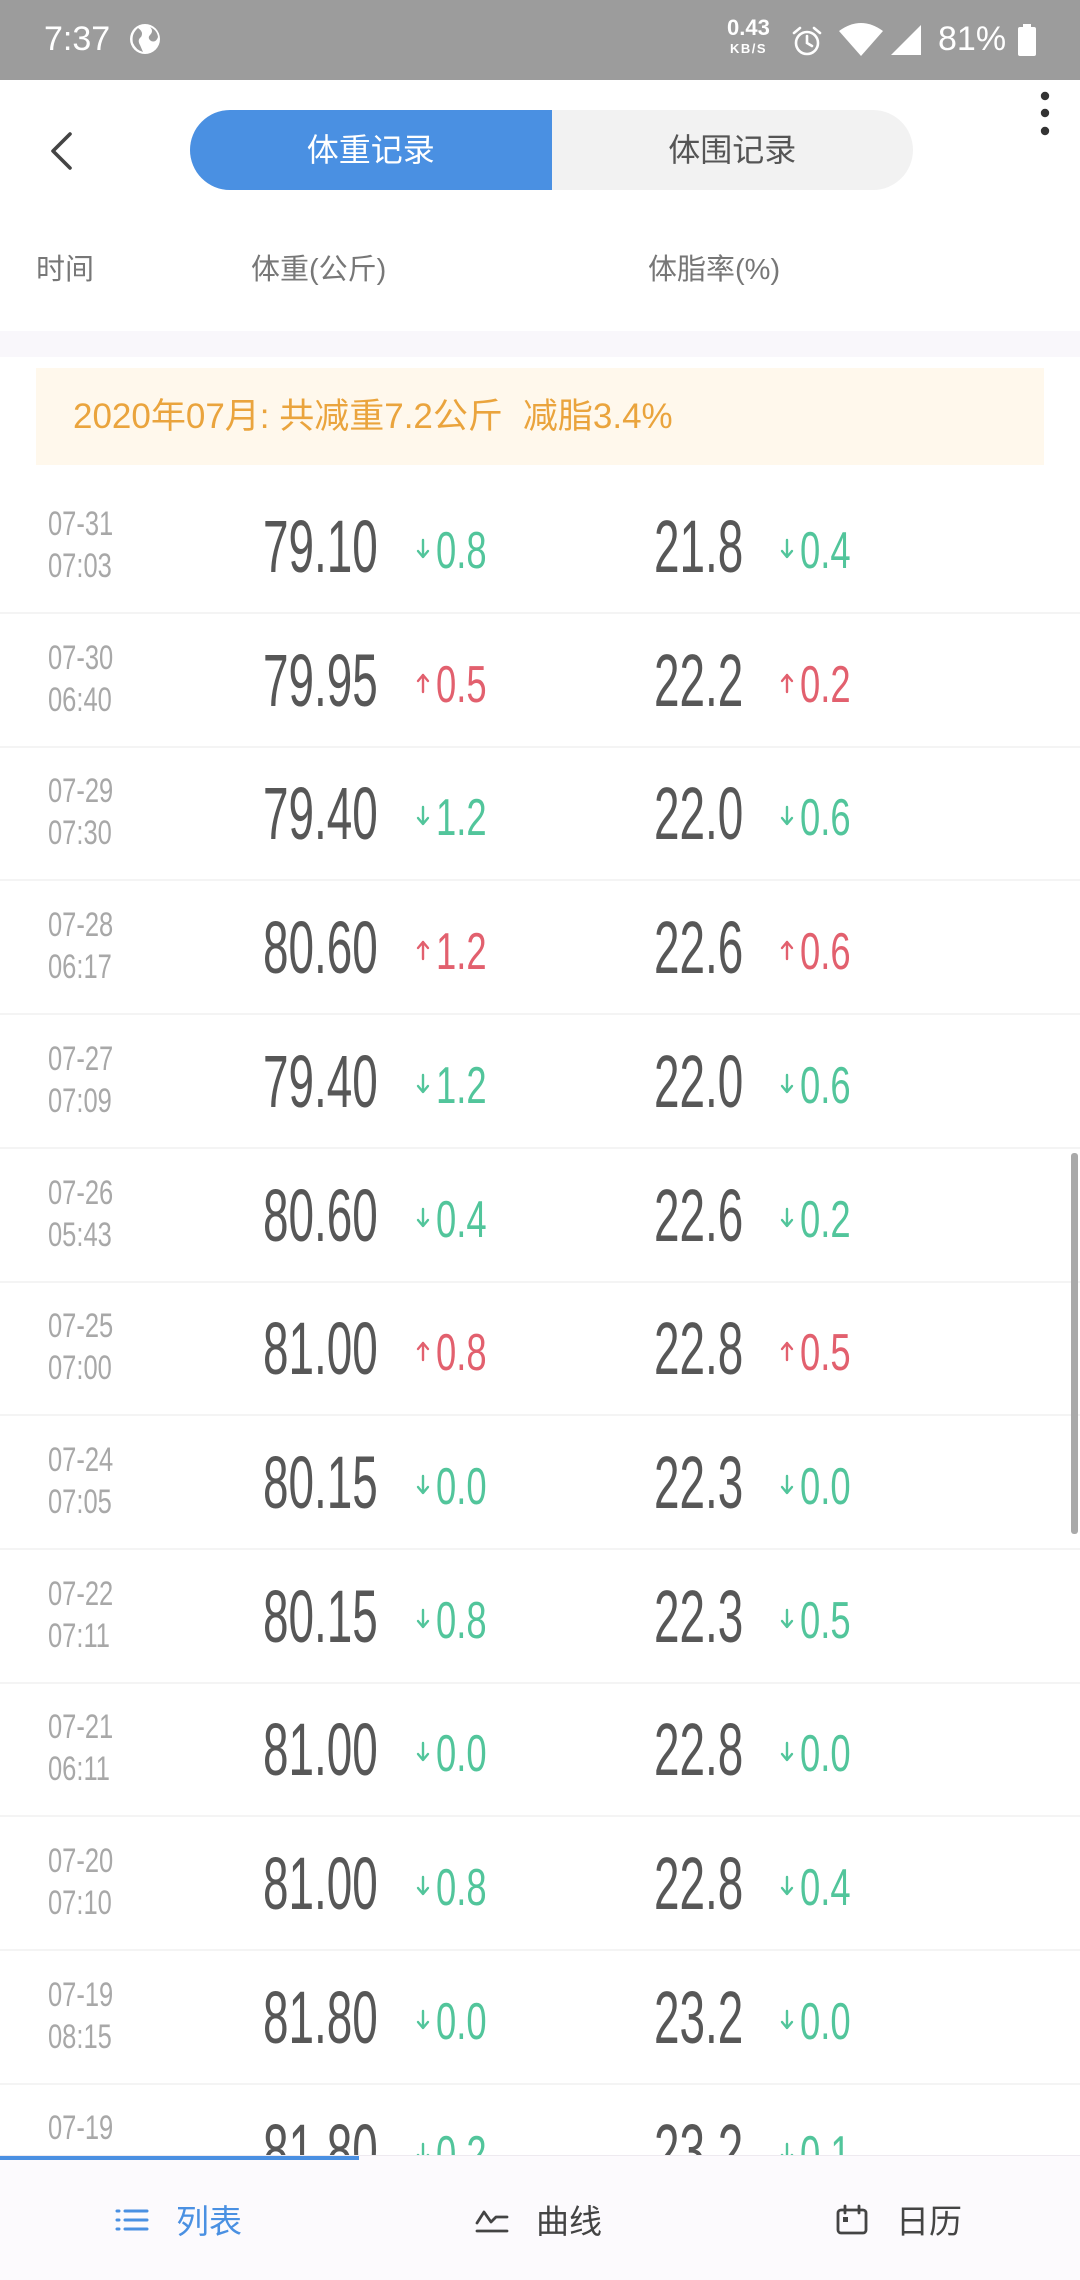  Describe the element at coordinates (320, 1616) in the screenshot. I see `weight-value: 80.15` at that location.